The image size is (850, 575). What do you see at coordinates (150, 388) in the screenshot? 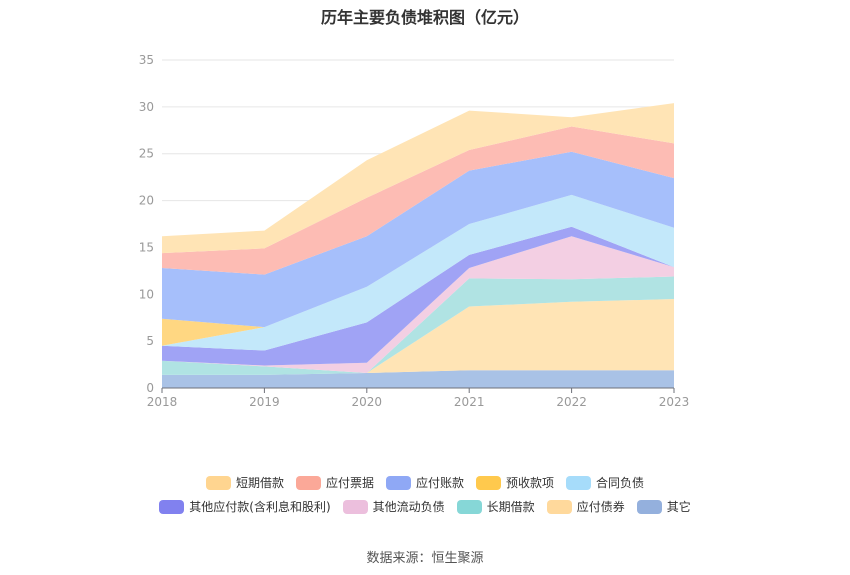
I see `y-tick-label: 0` at bounding box center [150, 388].